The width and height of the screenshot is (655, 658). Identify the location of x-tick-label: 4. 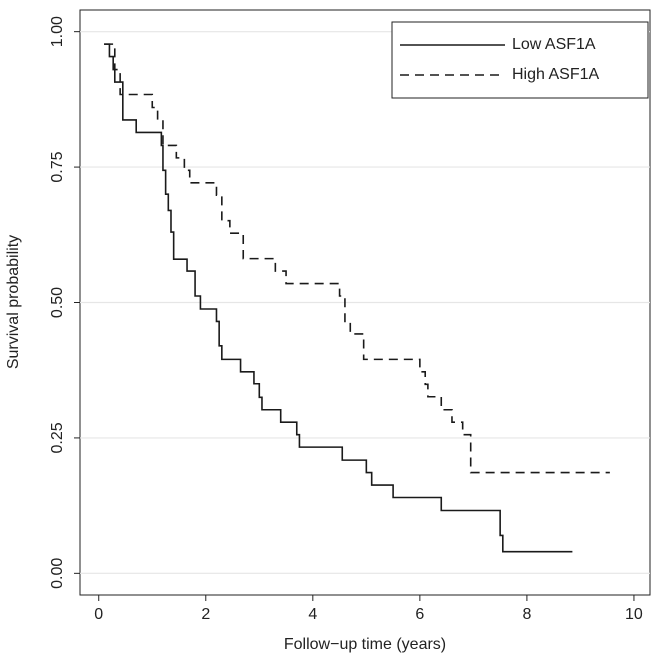
(312, 614).